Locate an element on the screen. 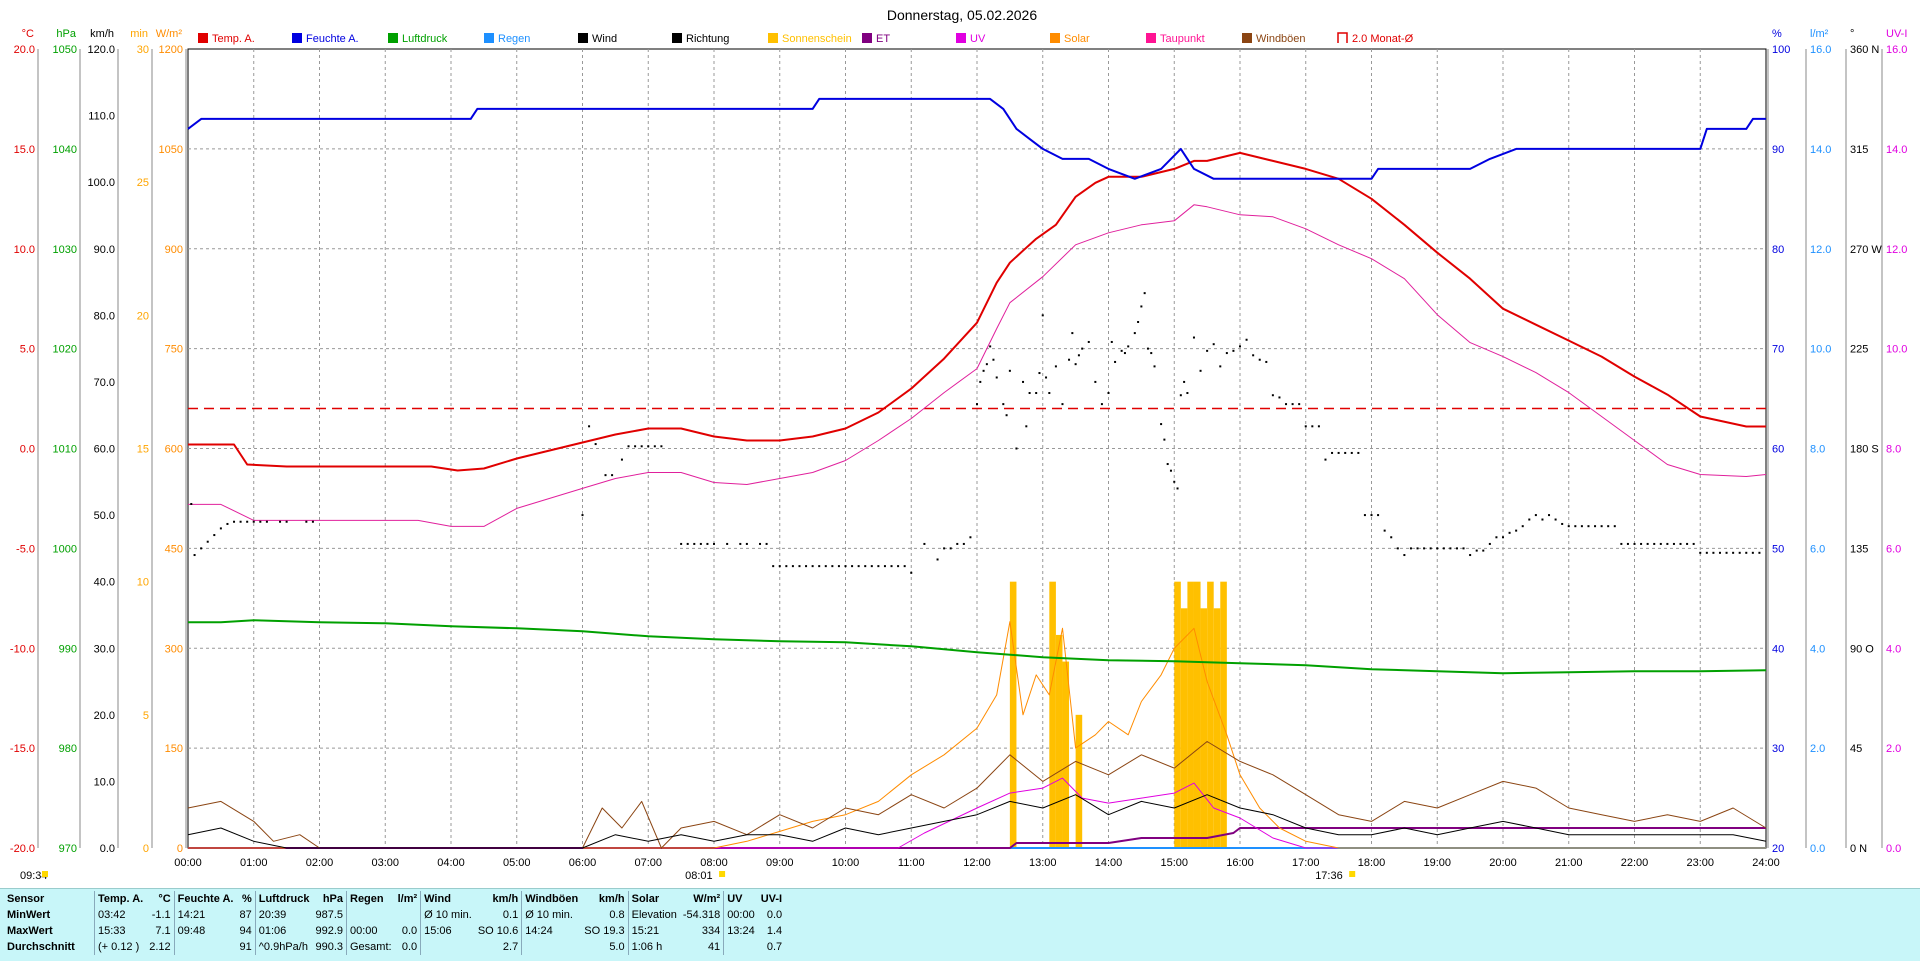  x-tick-label: 16:00 is located at coordinates (1240, 863).